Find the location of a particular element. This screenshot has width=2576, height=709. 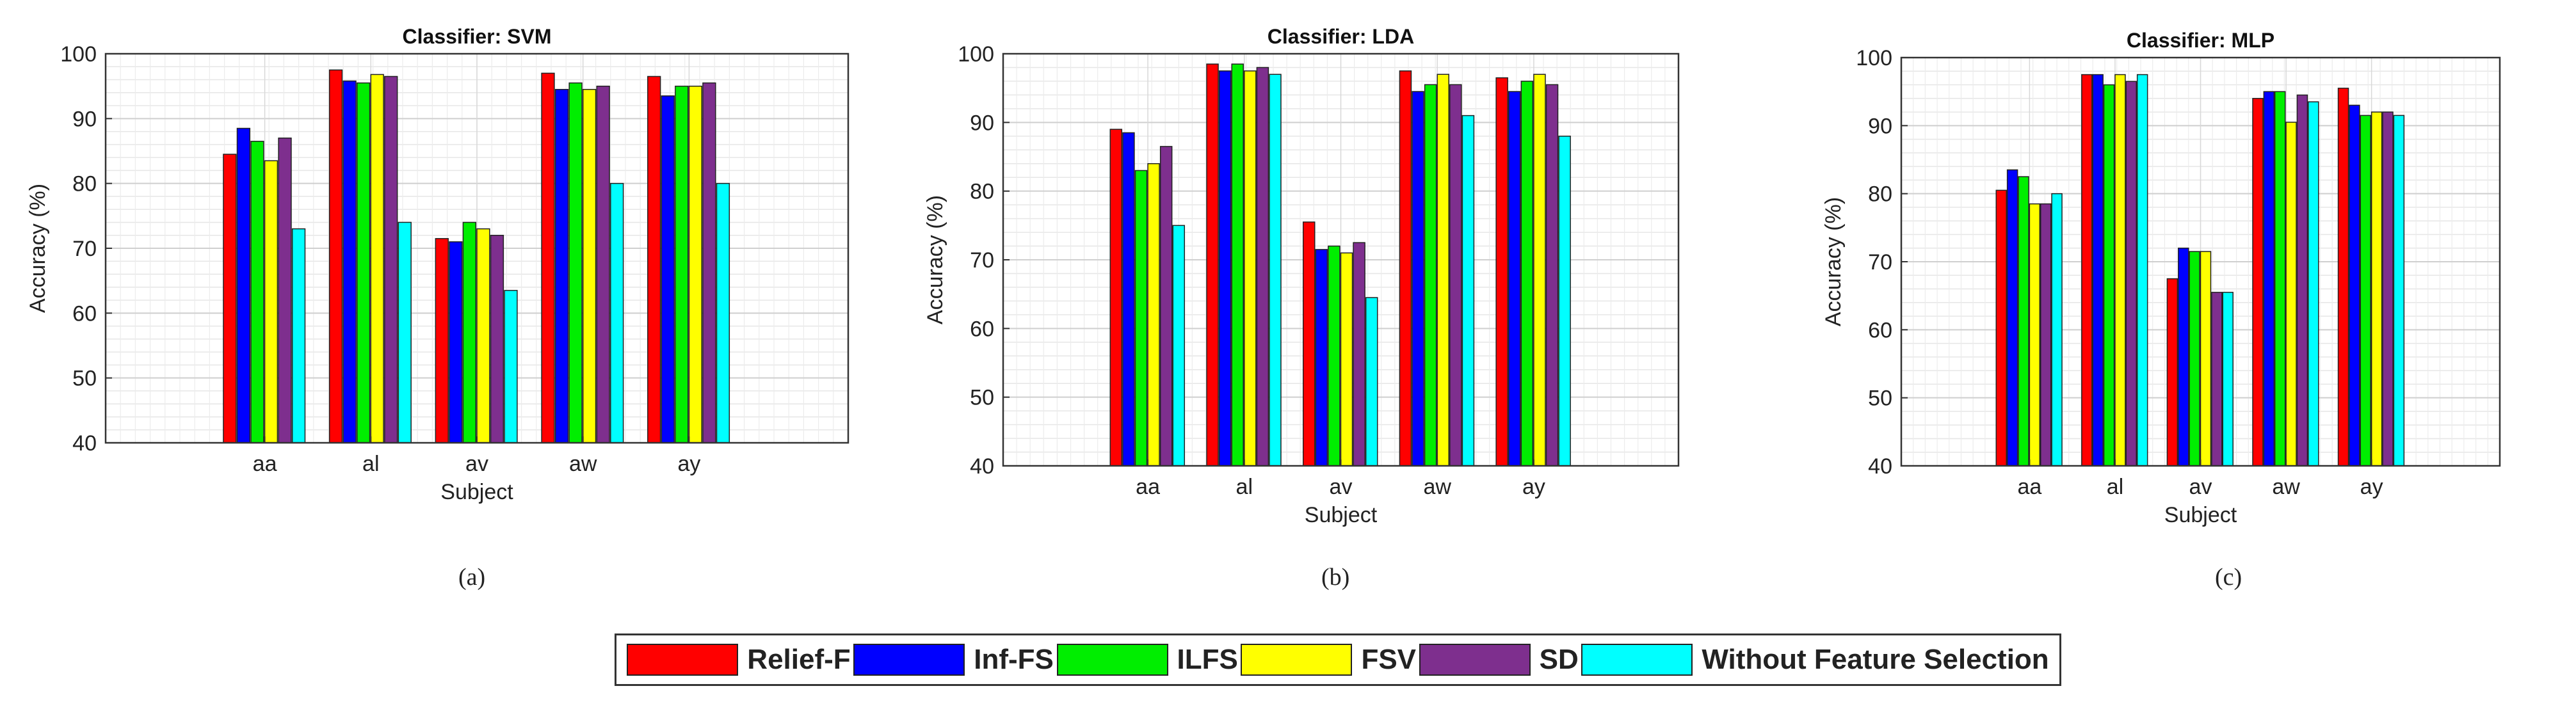

legend-swatch-sd is located at coordinates (1475, 660).